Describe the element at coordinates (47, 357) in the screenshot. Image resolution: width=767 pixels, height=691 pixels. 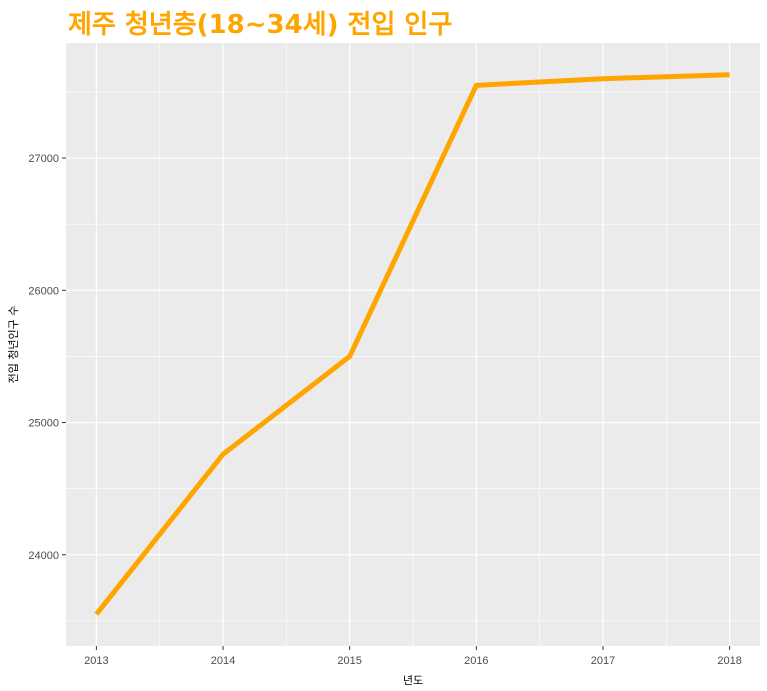
I see `y-axis-ticks: 24000 25000 26000 27000` at that location.